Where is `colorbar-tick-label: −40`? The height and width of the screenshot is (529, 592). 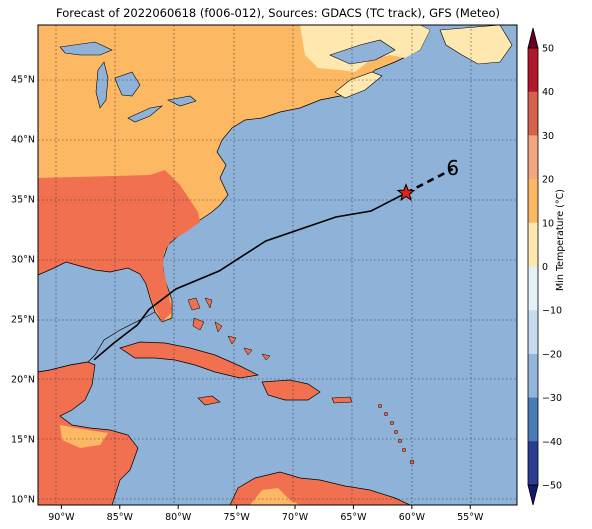 colorbar-tick-label: −40 is located at coordinates (552, 442).